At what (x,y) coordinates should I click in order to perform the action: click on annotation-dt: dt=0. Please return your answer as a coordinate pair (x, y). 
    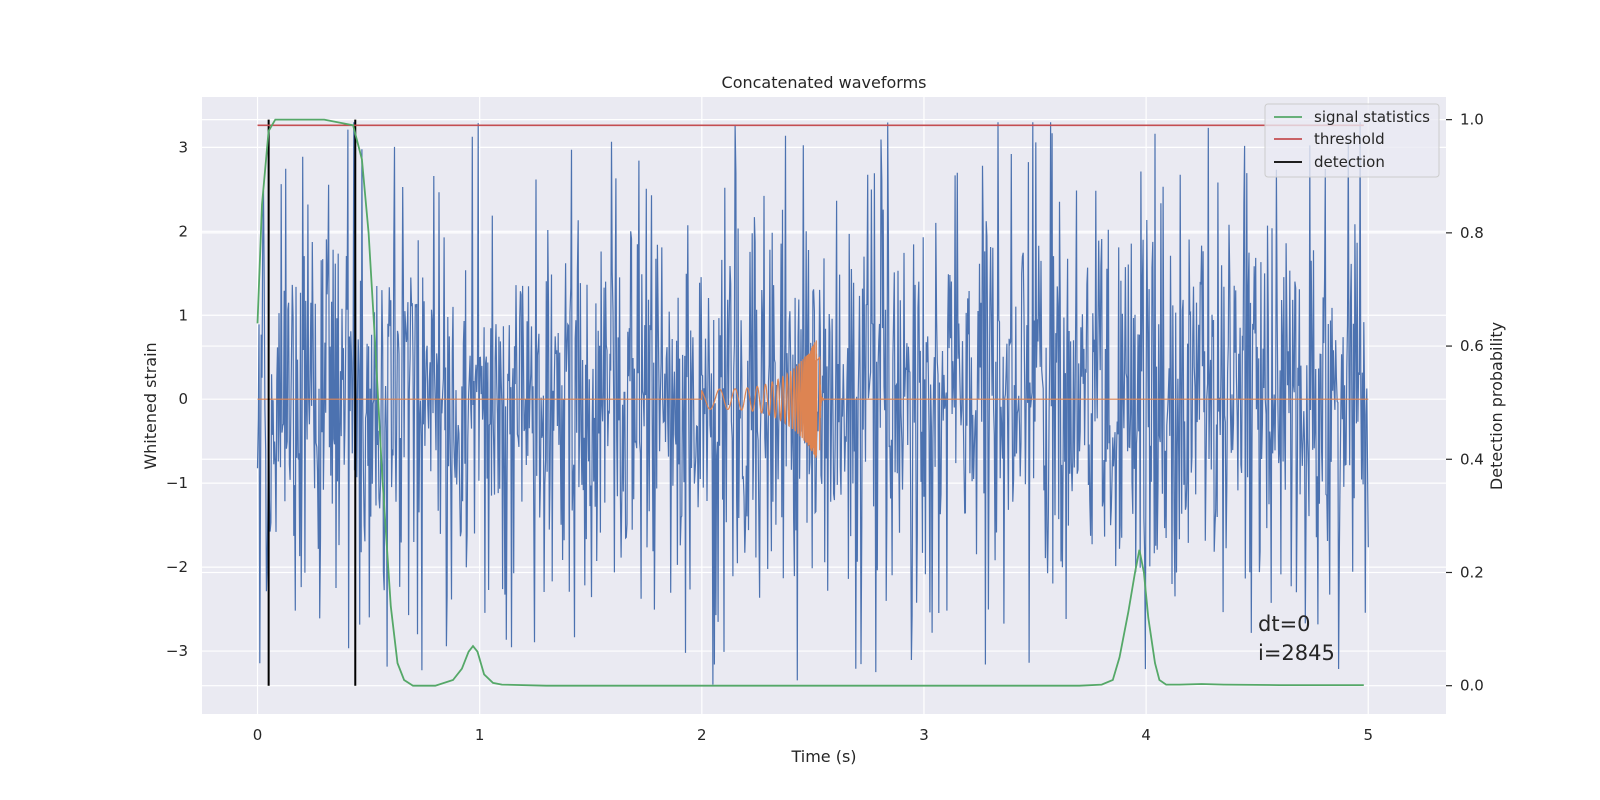
    Looking at the image, I should click on (1284, 624).